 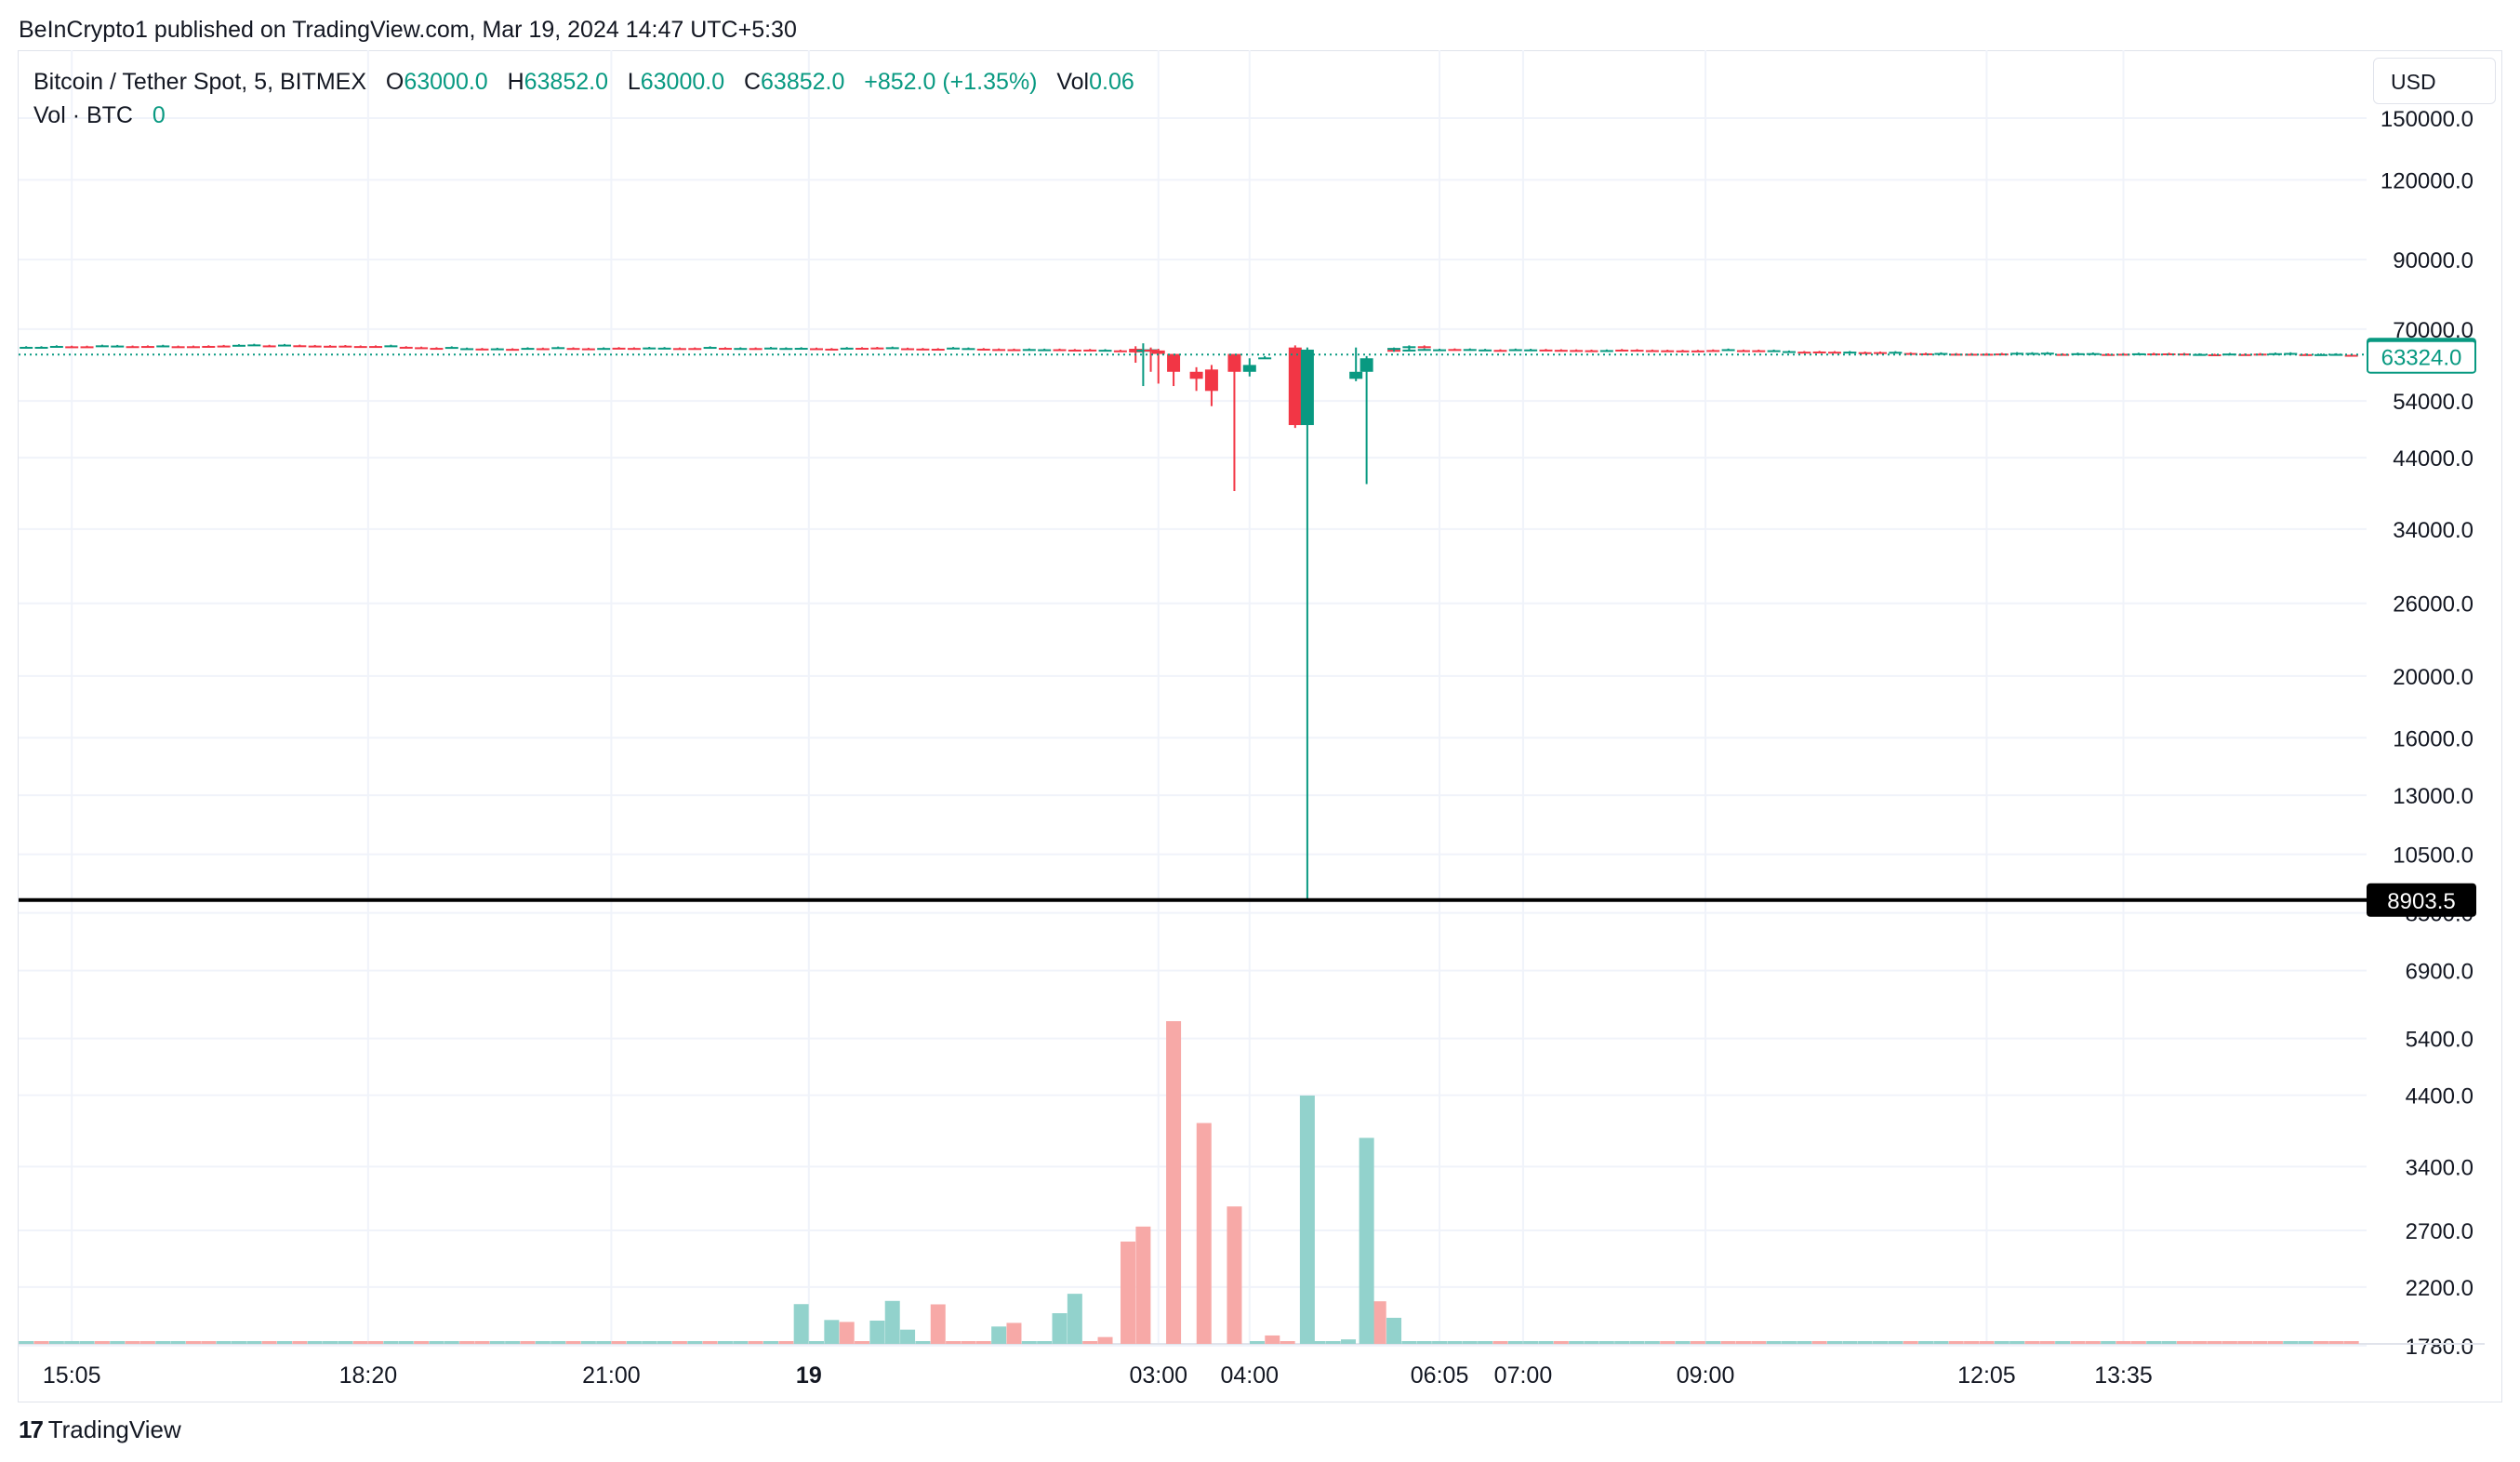 I want to click on x-tick-label: 07:00, so click(x=1523, y=1375).